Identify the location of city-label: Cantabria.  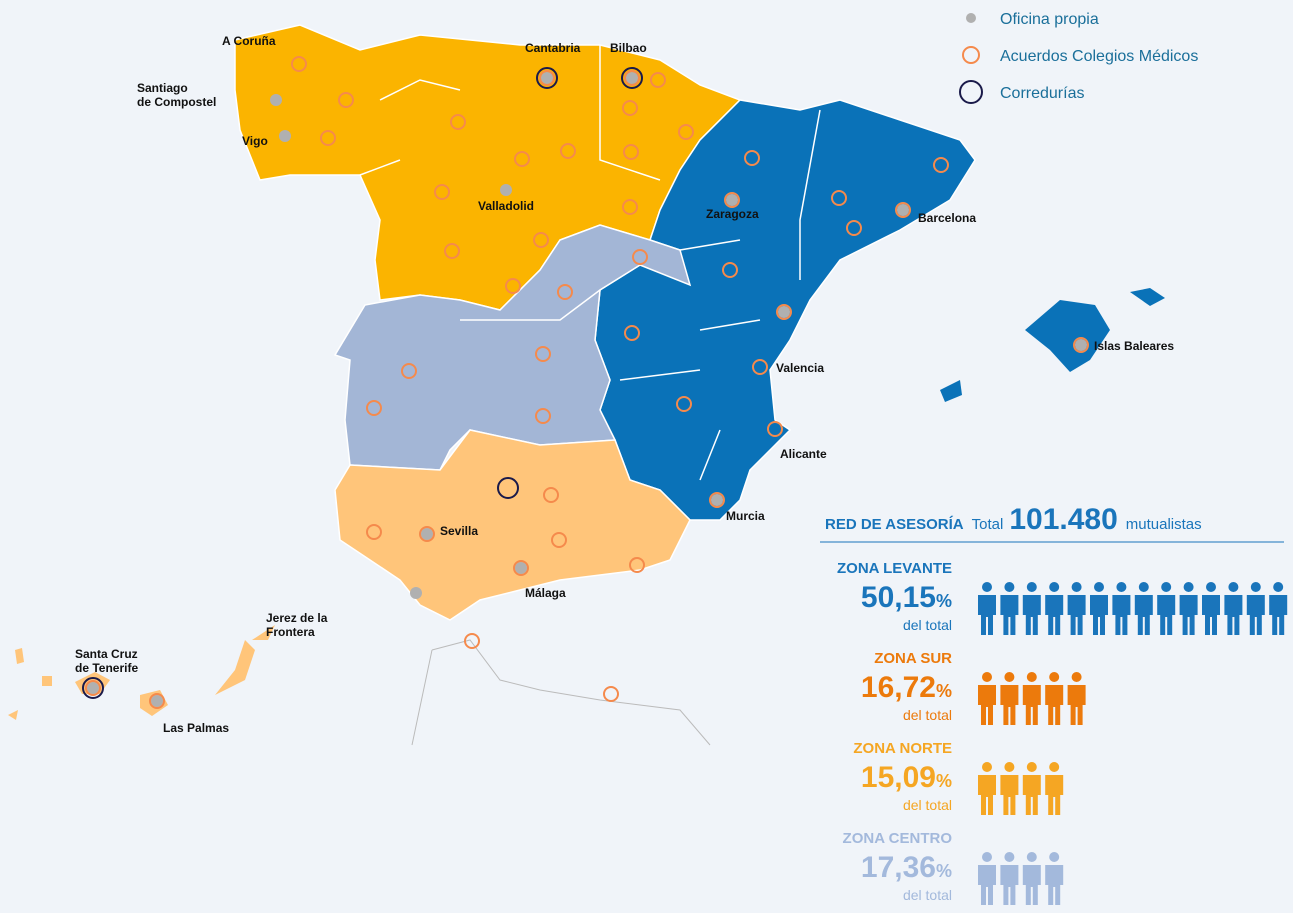
(553, 48).